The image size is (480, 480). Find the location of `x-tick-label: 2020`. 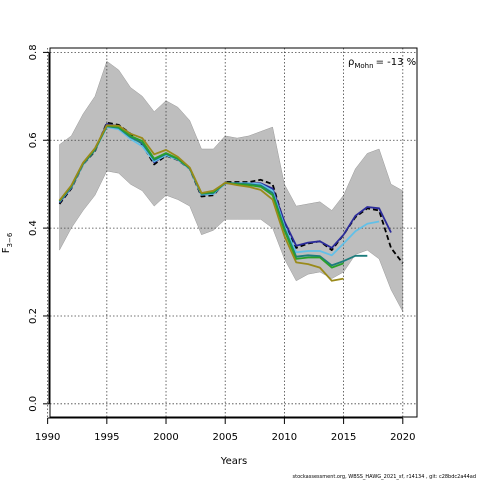

x-tick-label: 2020 is located at coordinates (402, 437).